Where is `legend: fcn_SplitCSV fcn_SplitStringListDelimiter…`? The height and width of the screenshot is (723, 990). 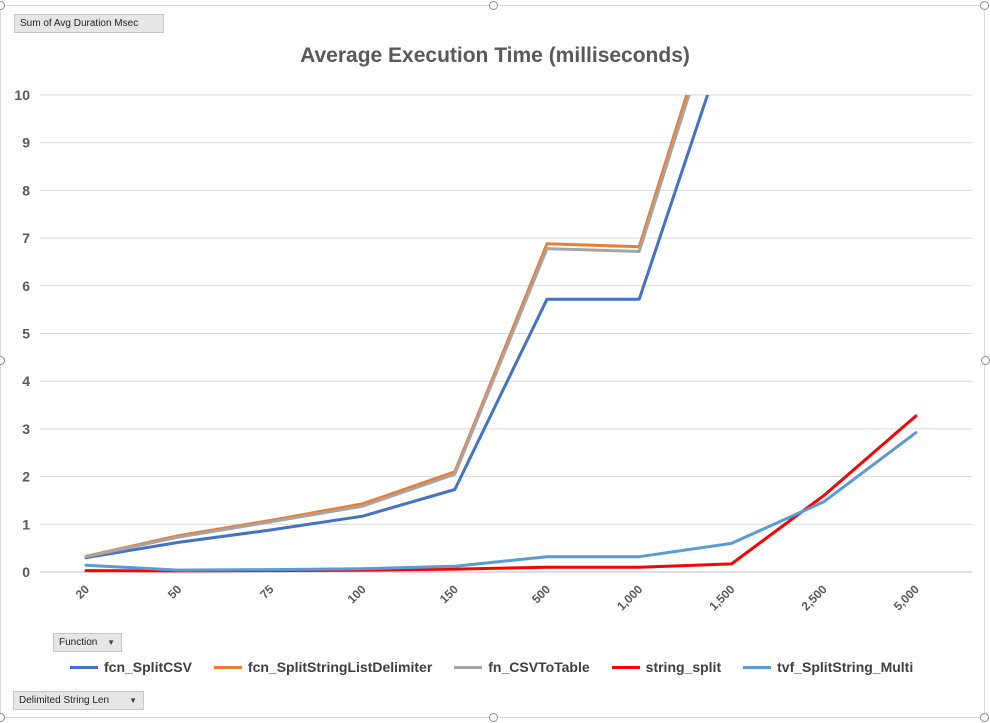
legend: fcn_SplitCSV fcn_SplitStringListDelimiter… is located at coordinates (491, 667).